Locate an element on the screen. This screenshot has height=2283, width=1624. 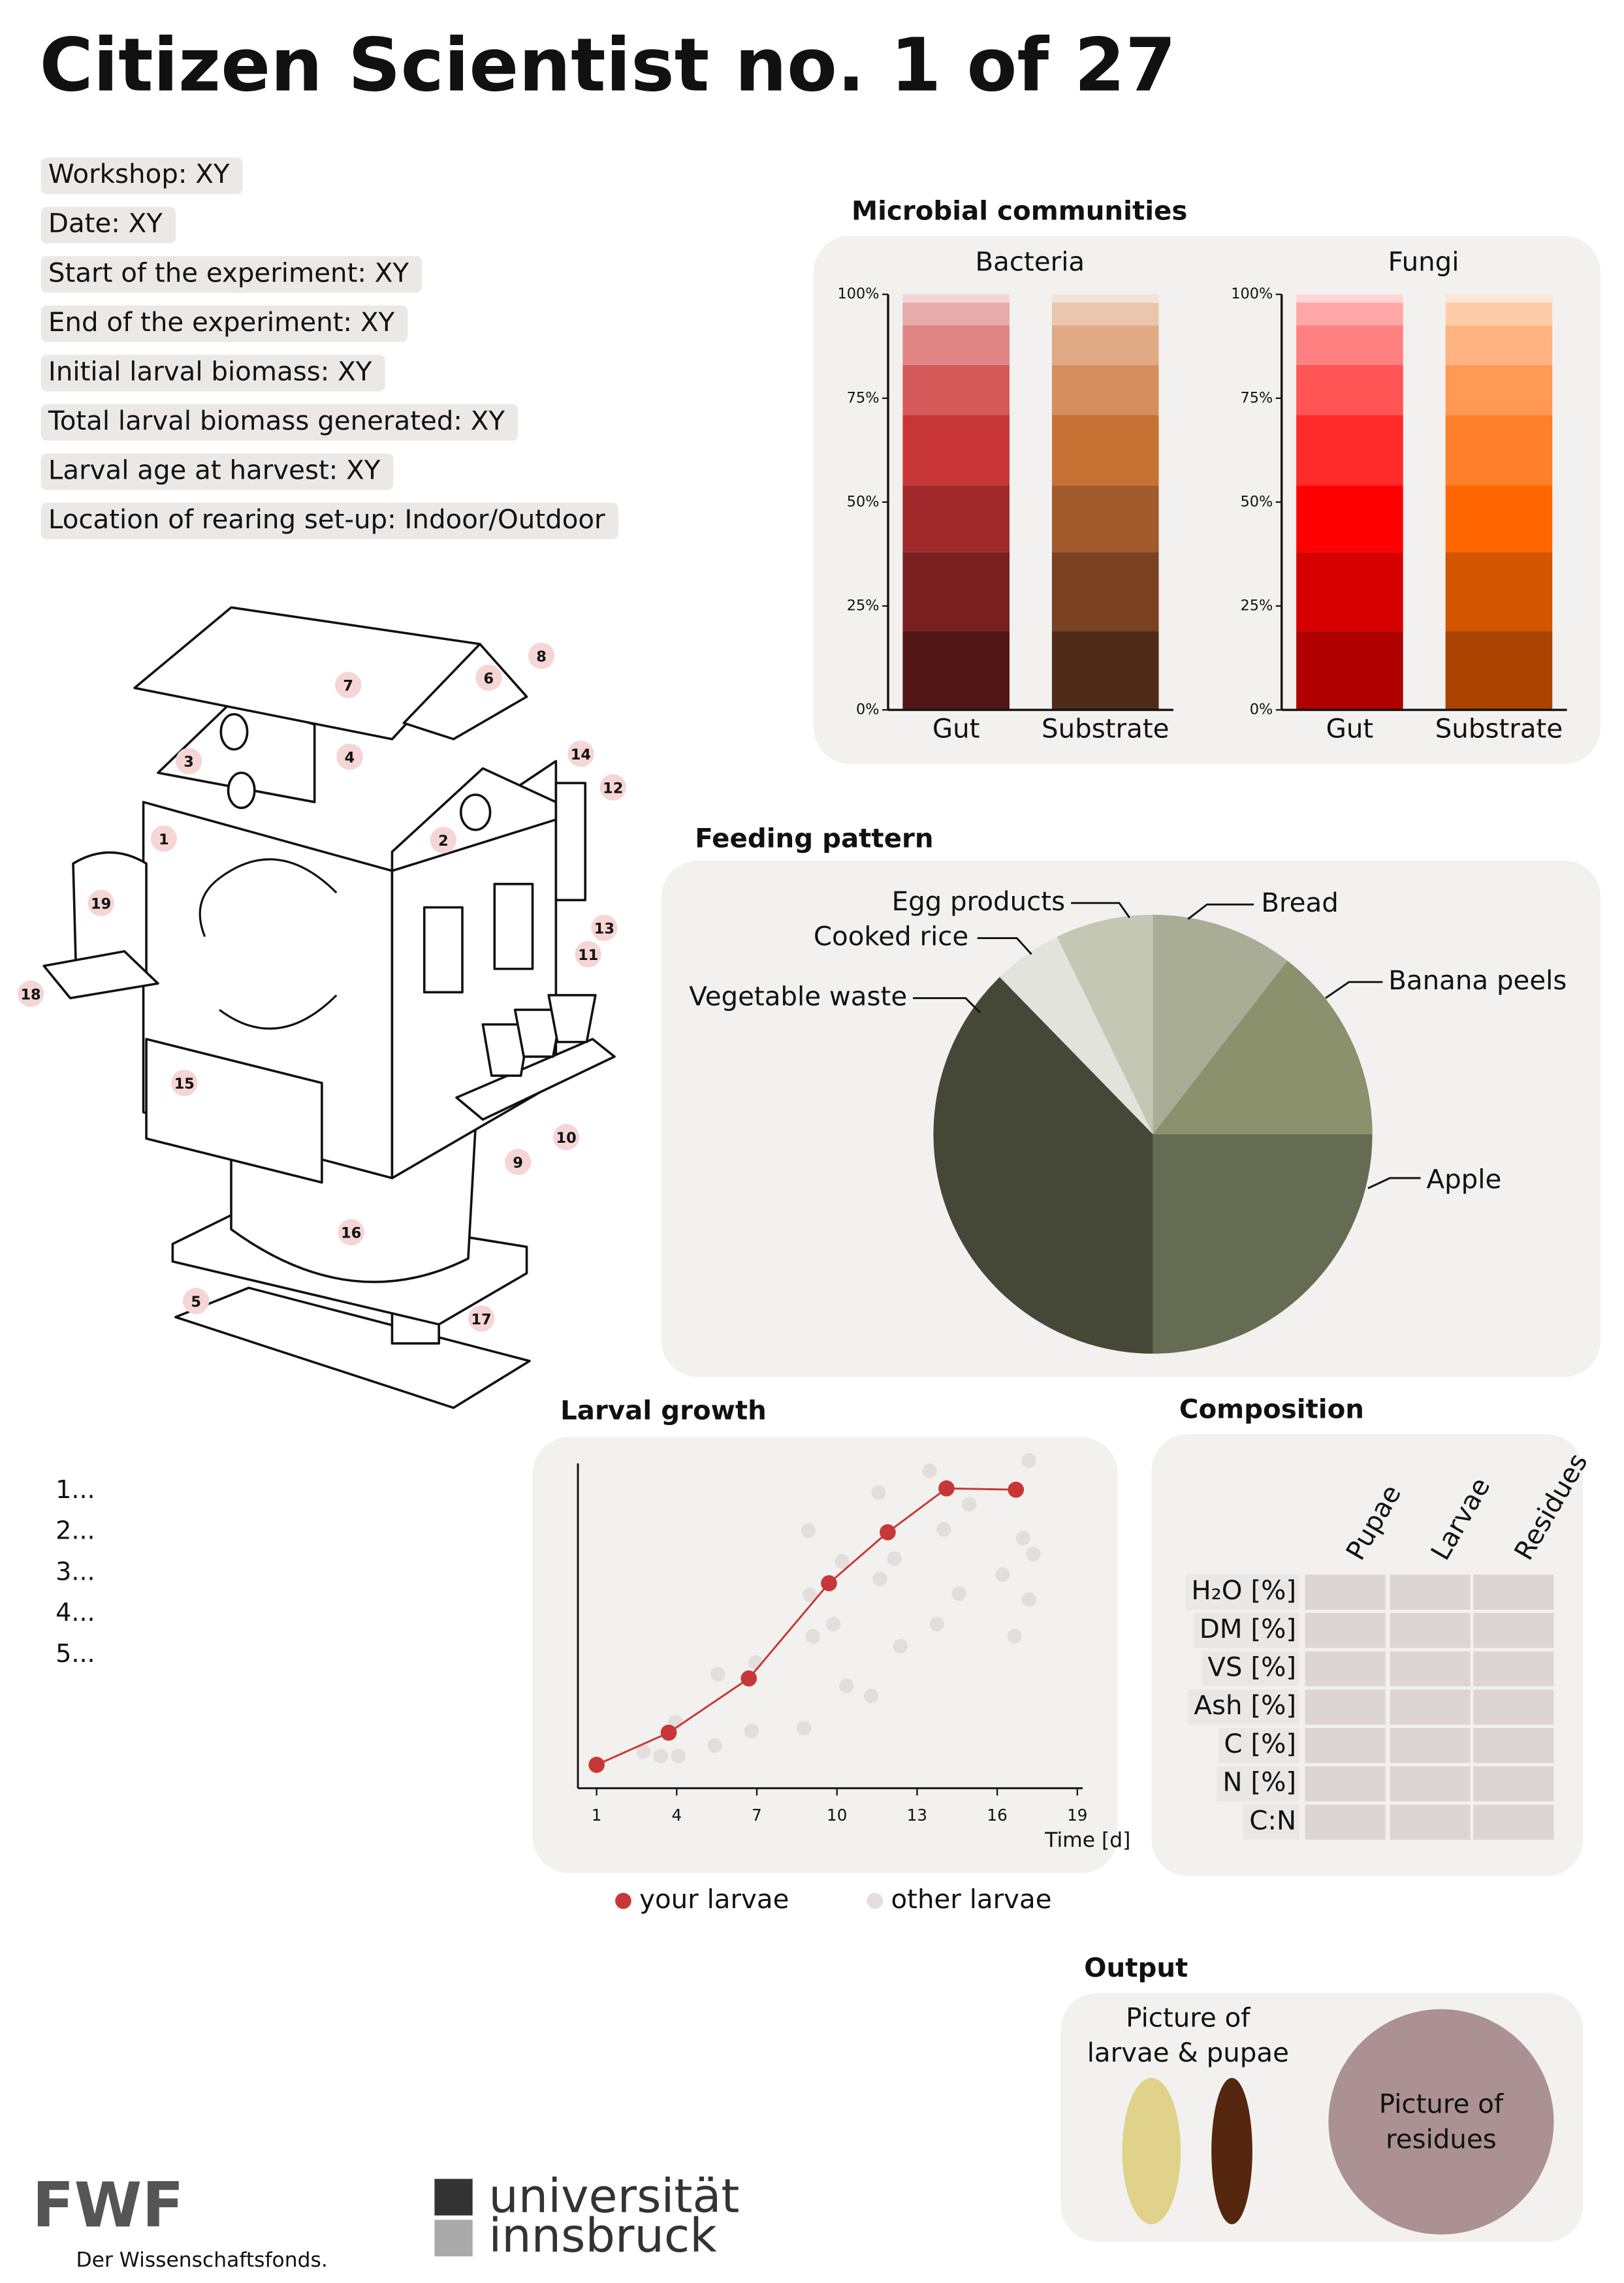
page-title: Citizen Scientist no. 1 of 27 is located at coordinates (607, 66).